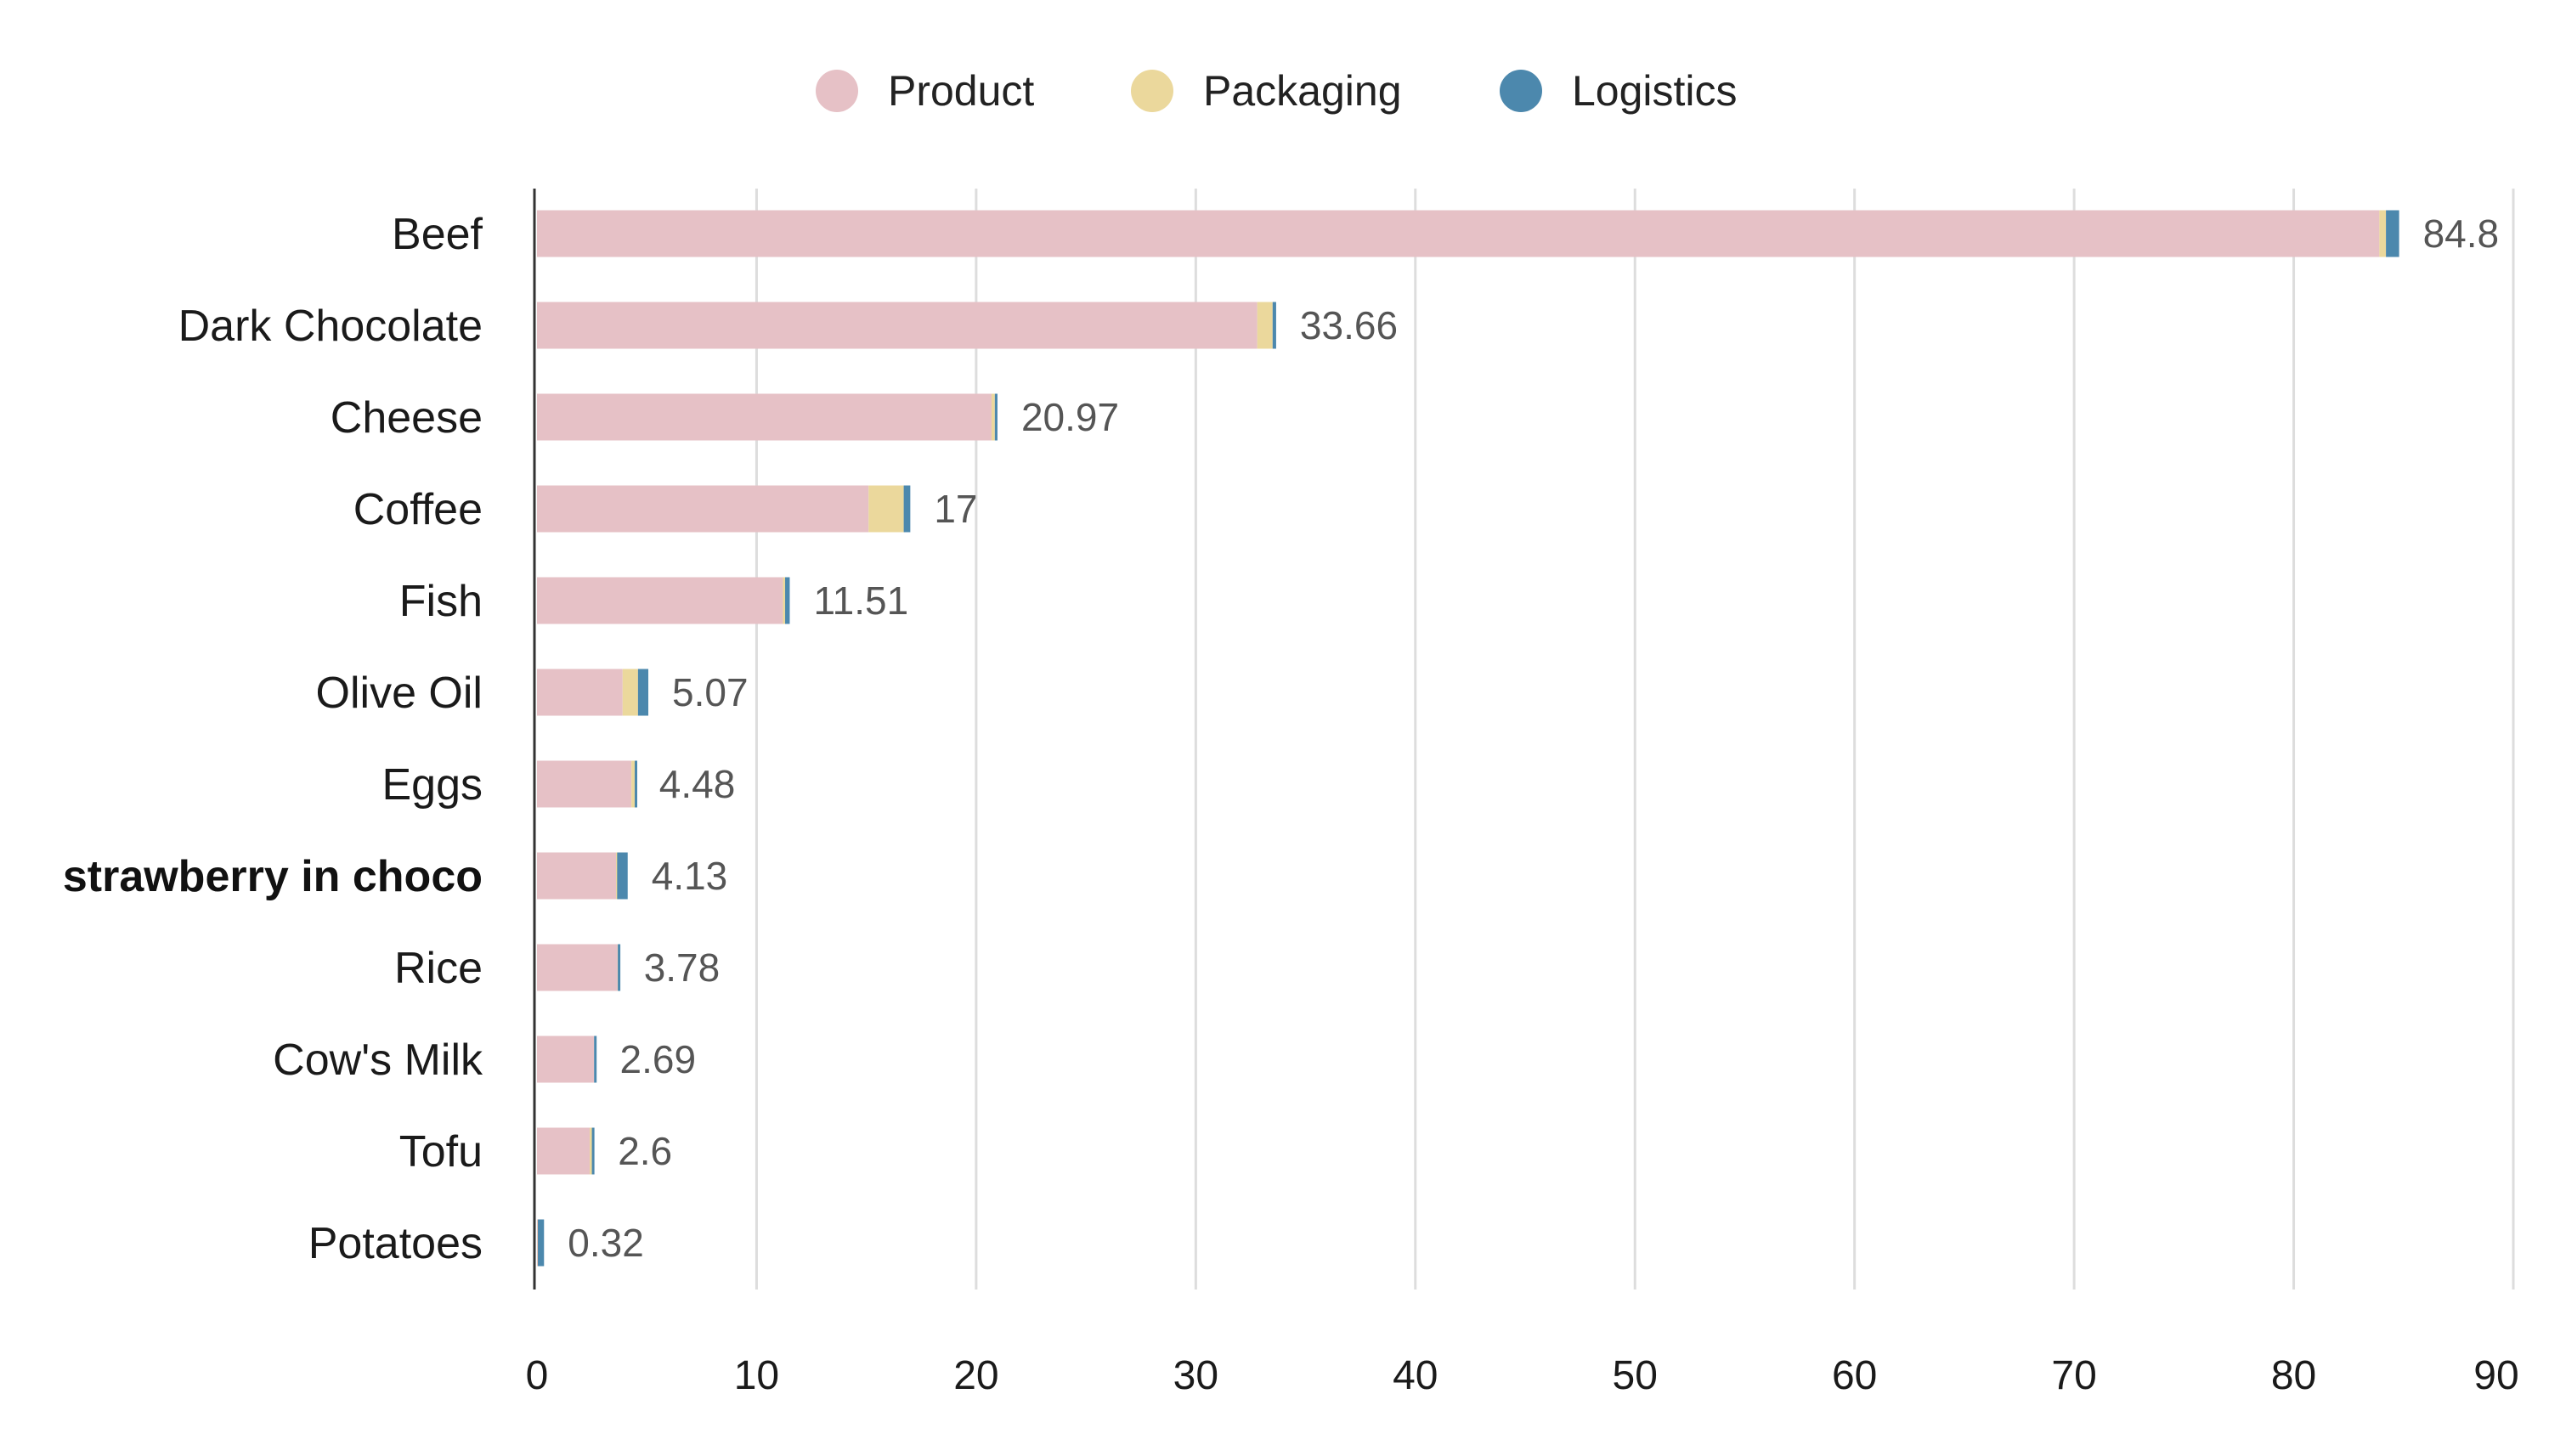 This screenshot has width=2549, height=1456. Describe the element at coordinates (441, 602) in the screenshot. I see `category-label: Fish` at that location.